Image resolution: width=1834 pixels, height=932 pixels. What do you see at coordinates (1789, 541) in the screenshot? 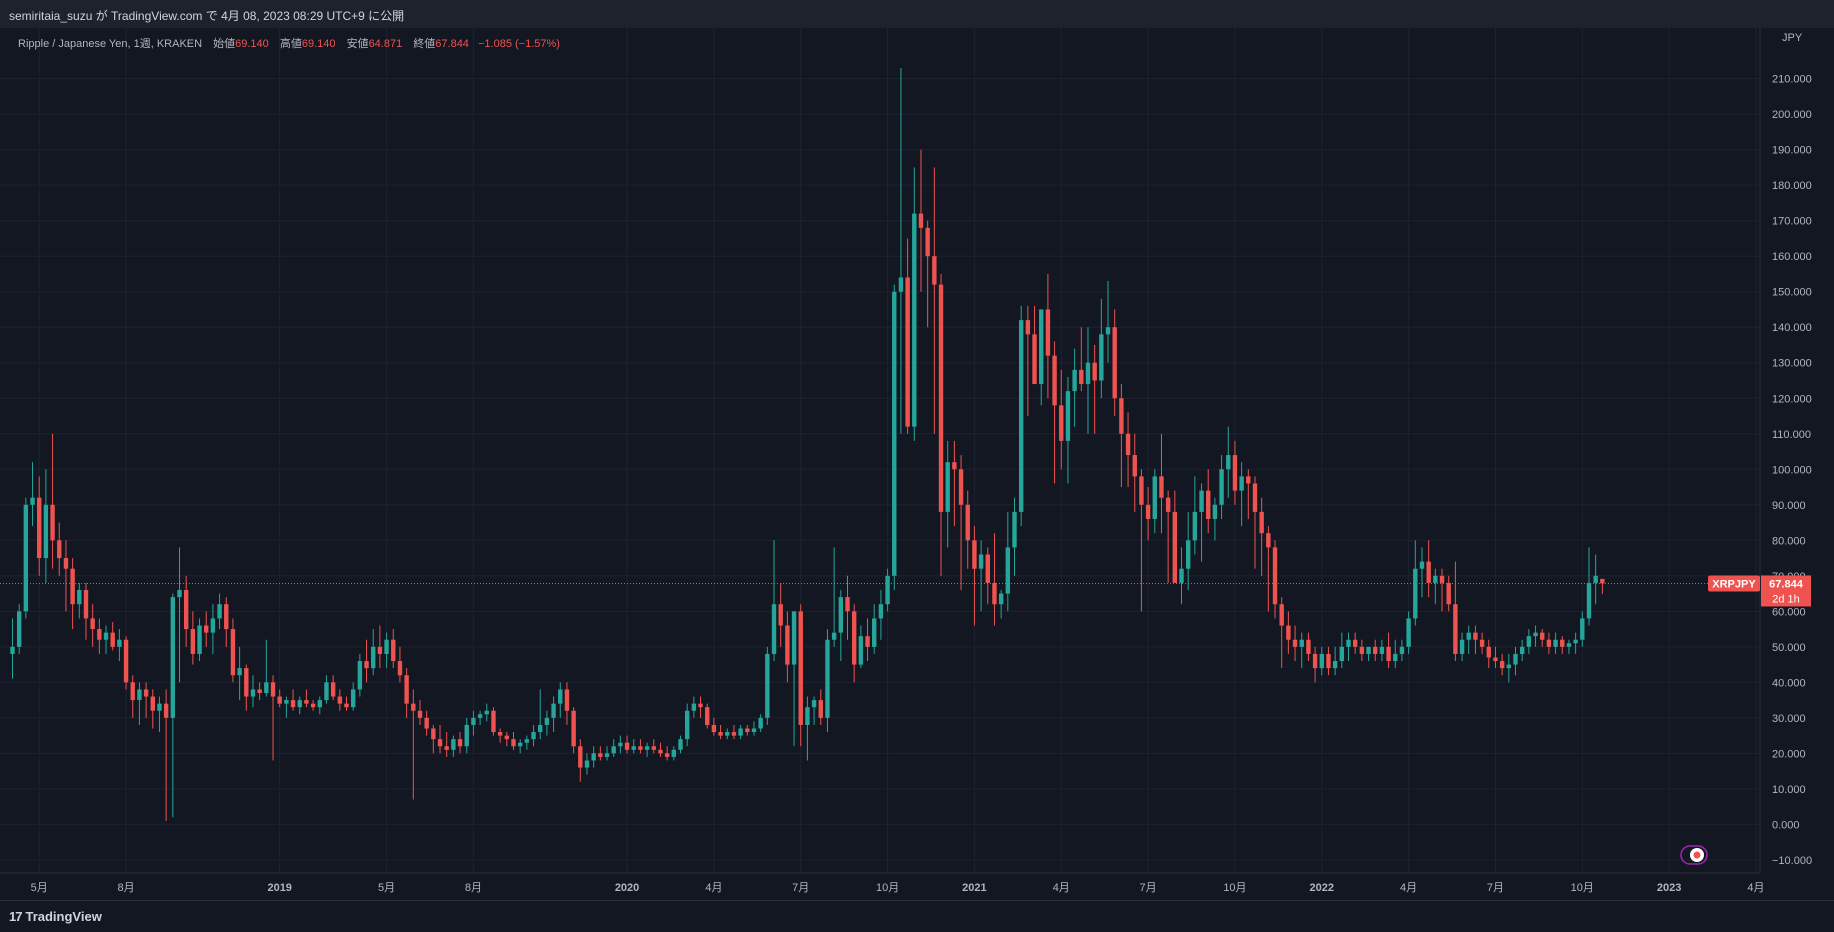
I see `price-tick-label: 80.000` at bounding box center [1789, 541].